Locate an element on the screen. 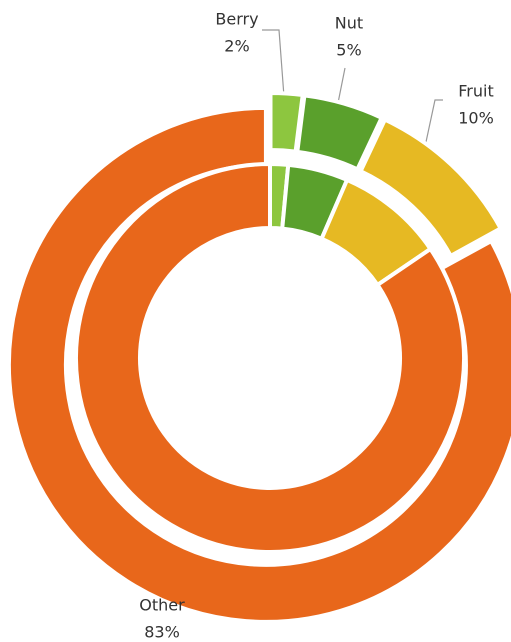 This screenshot has width=511, height=642. category-label: Other is located at coordinates (162, 605).